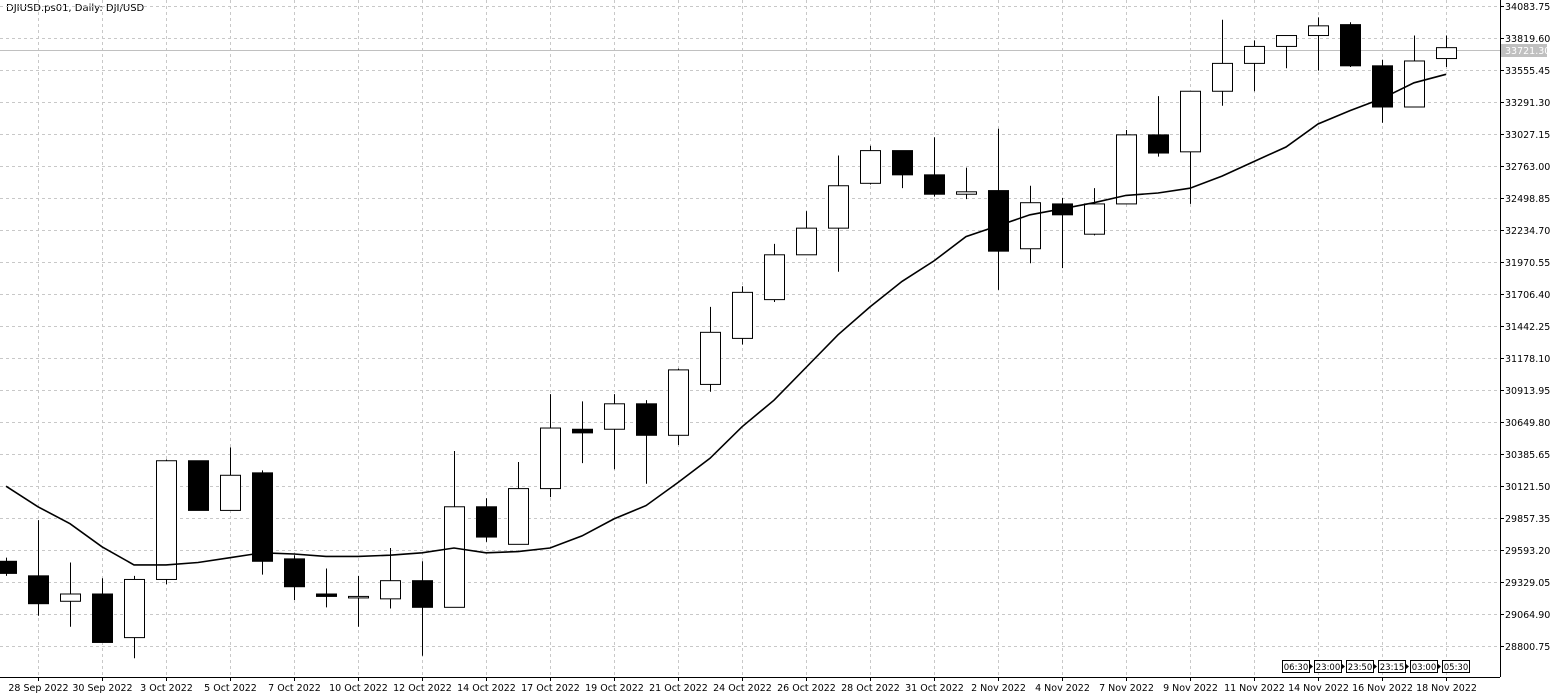 The height and width of the screenshot is (698, 1558). I want to click on y-tick-label: 28800.75, so click(1527, 647).